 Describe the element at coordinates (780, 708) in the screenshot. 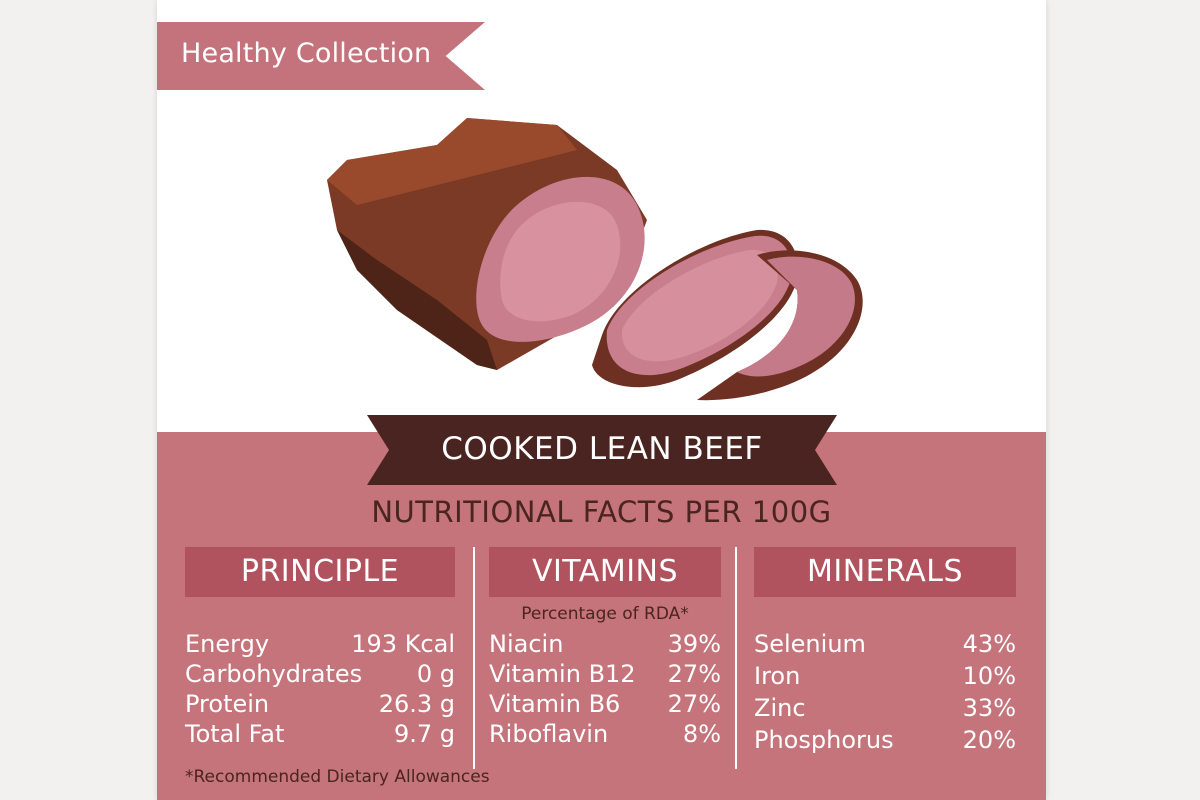

I see `nutrient-label: Zinc` at that location.